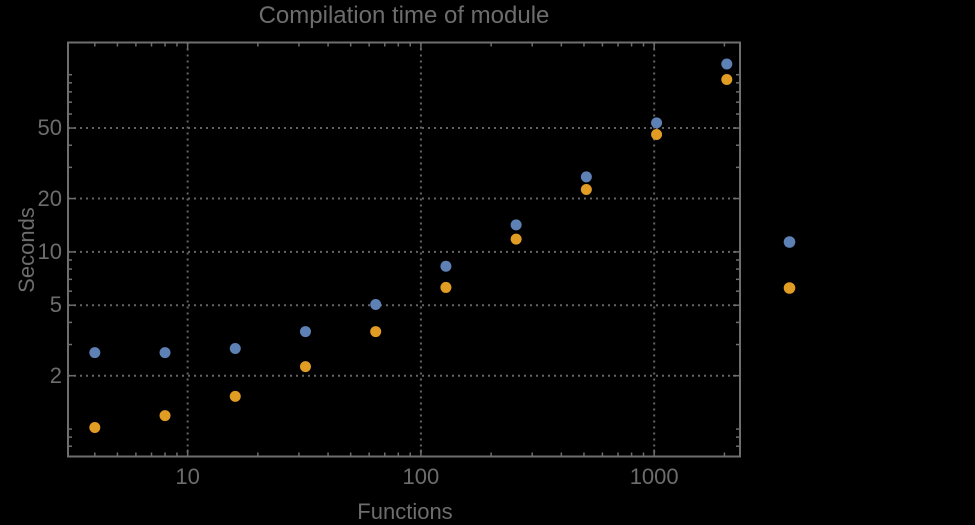 This screenshot has width=975, height=525. Describe the element at coordinates (49, 251) in the screenshot. I see `y-tick-label: 10` at that location.